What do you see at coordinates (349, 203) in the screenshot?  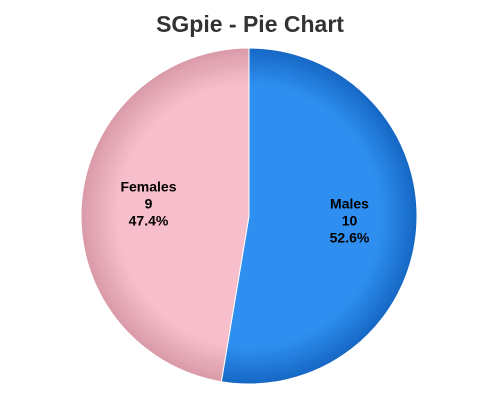 I see `slice-label-males: Males` at bounding box center [349, 203].